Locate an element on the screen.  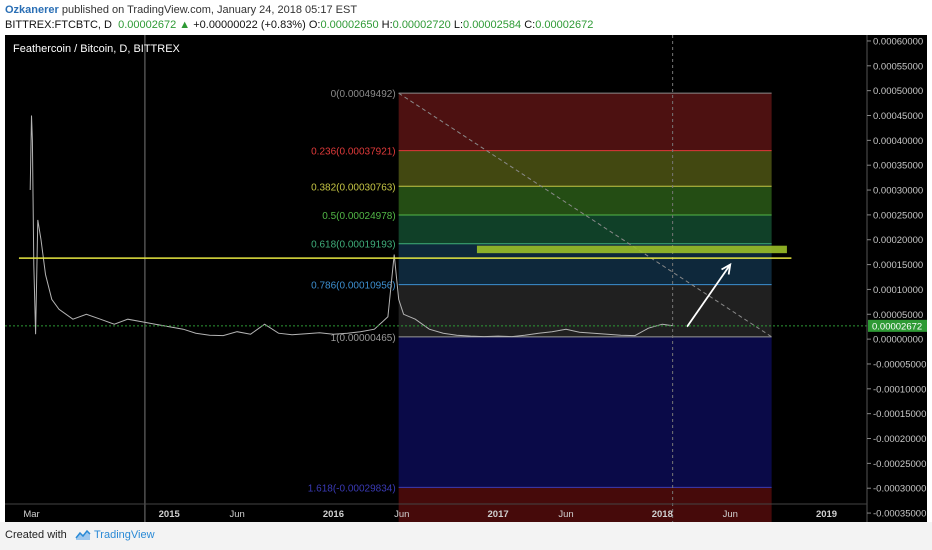
last-price: 0.00002672 is located at coordinates (147, 25).